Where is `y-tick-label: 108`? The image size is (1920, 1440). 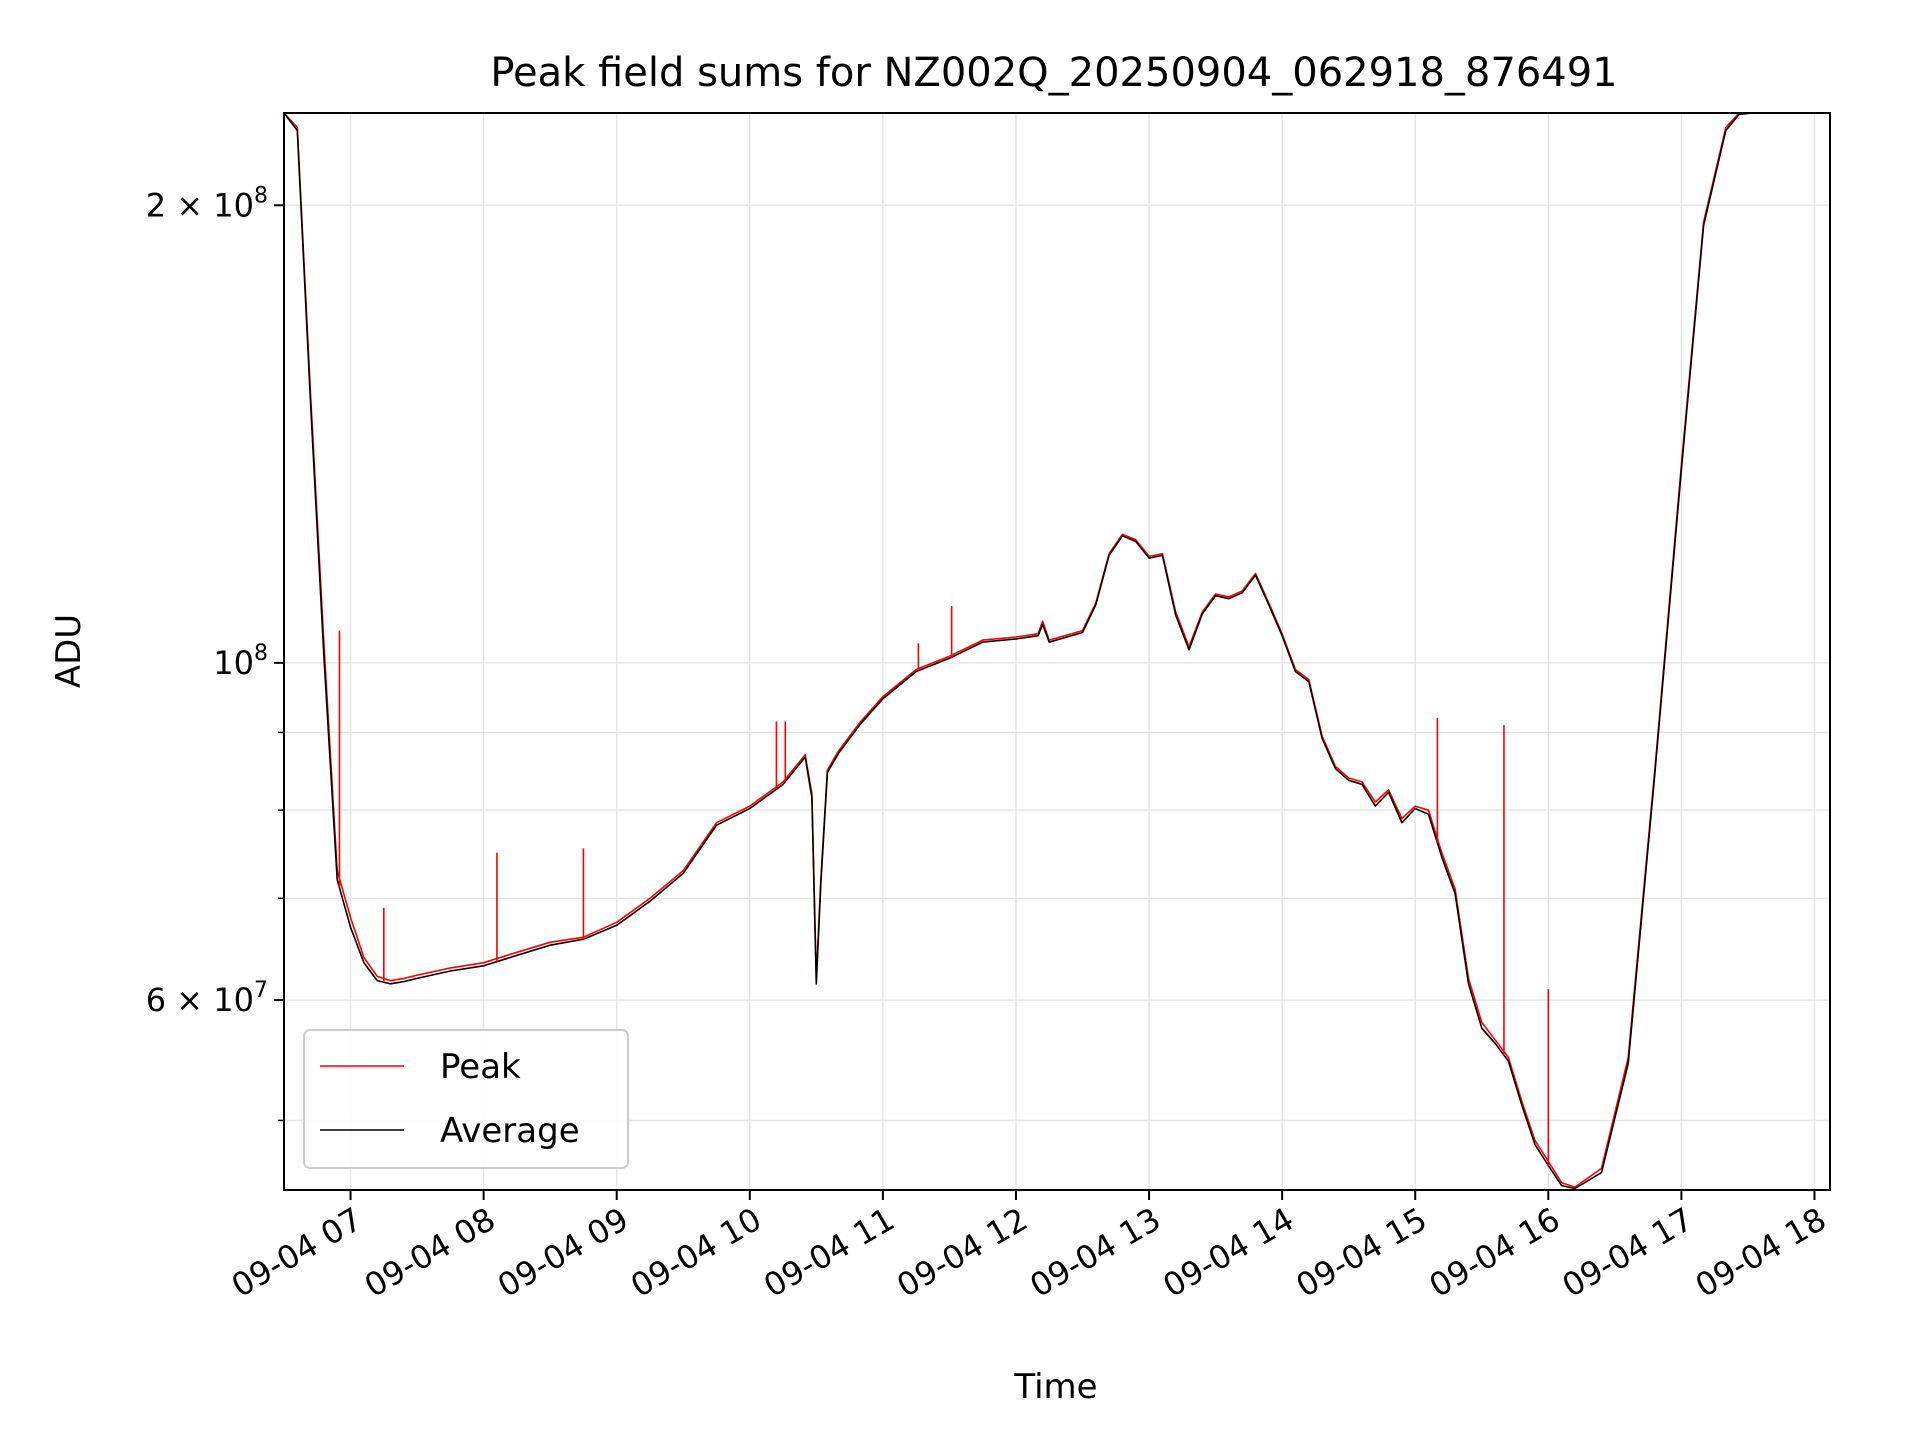 y-tick-label: 108 is located at coordinates (240, 661).